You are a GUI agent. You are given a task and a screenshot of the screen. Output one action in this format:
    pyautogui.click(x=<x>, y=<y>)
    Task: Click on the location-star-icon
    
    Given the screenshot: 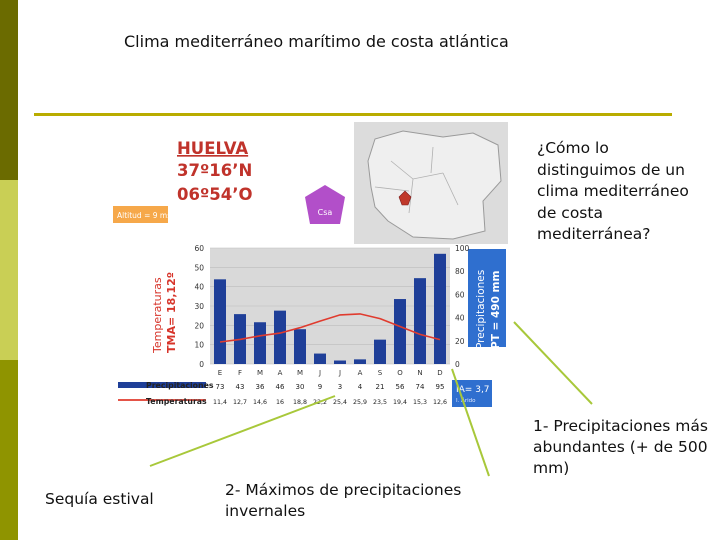 What is the action you would take?
    pyautogui.click(x=405, y=198)
    